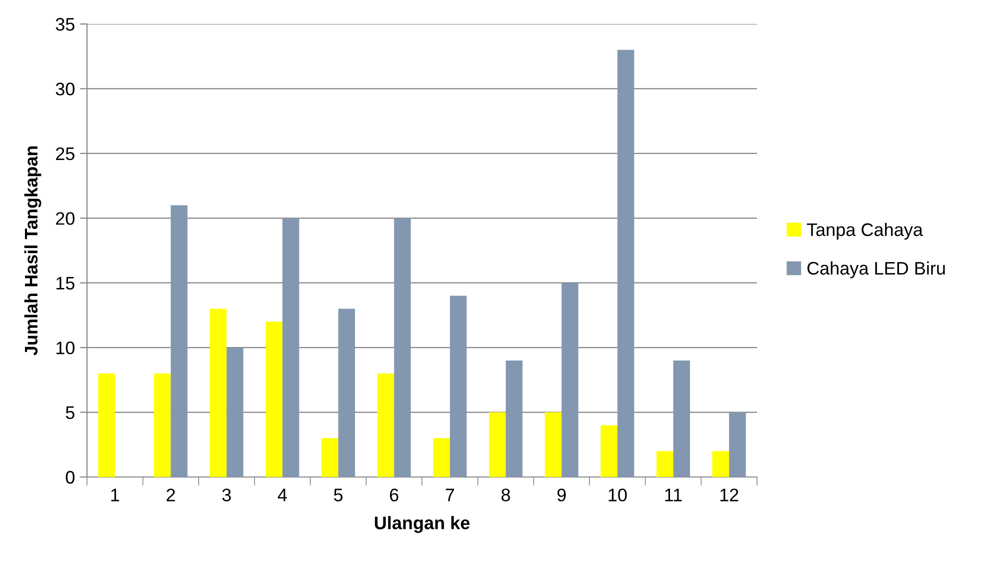 This screenshot has width=998, height=564. Describe the element at coordinates (70, 477) in the screenshot. I see `y-tick-label: 0` at that location.